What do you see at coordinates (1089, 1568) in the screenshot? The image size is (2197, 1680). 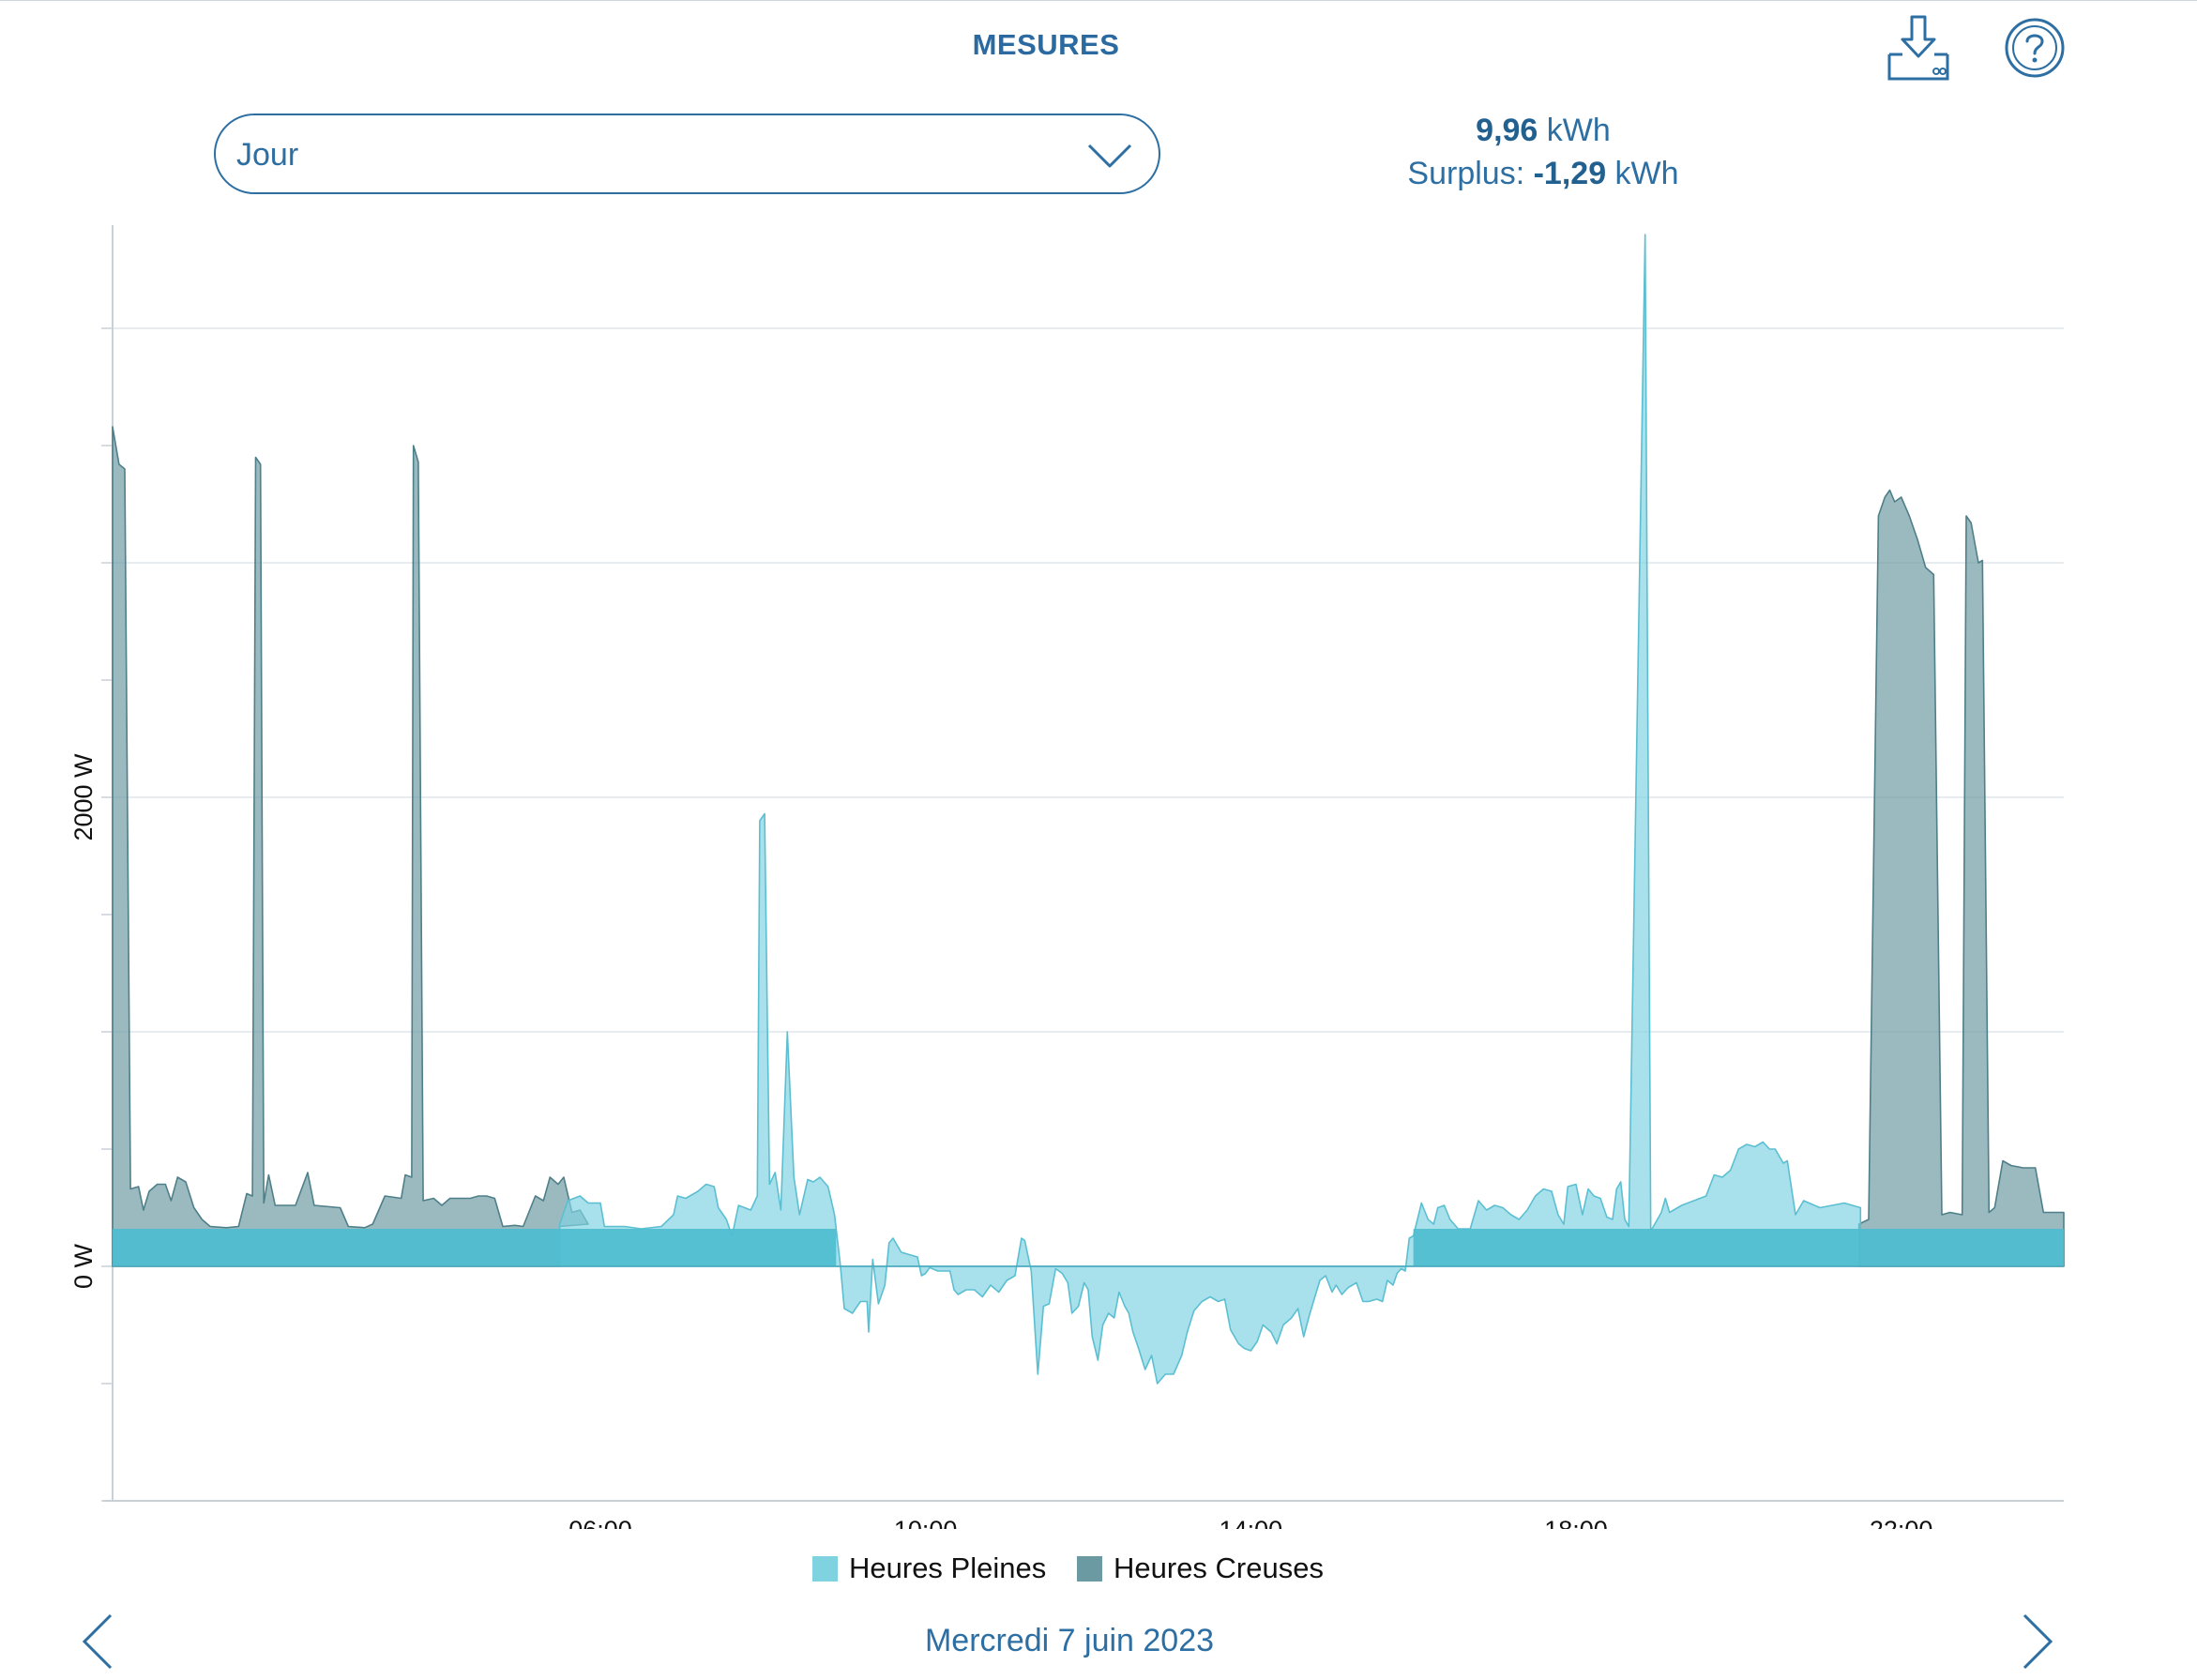 I see `legend-swatch-heures-creuses` at bounding box center [1089, 1568].